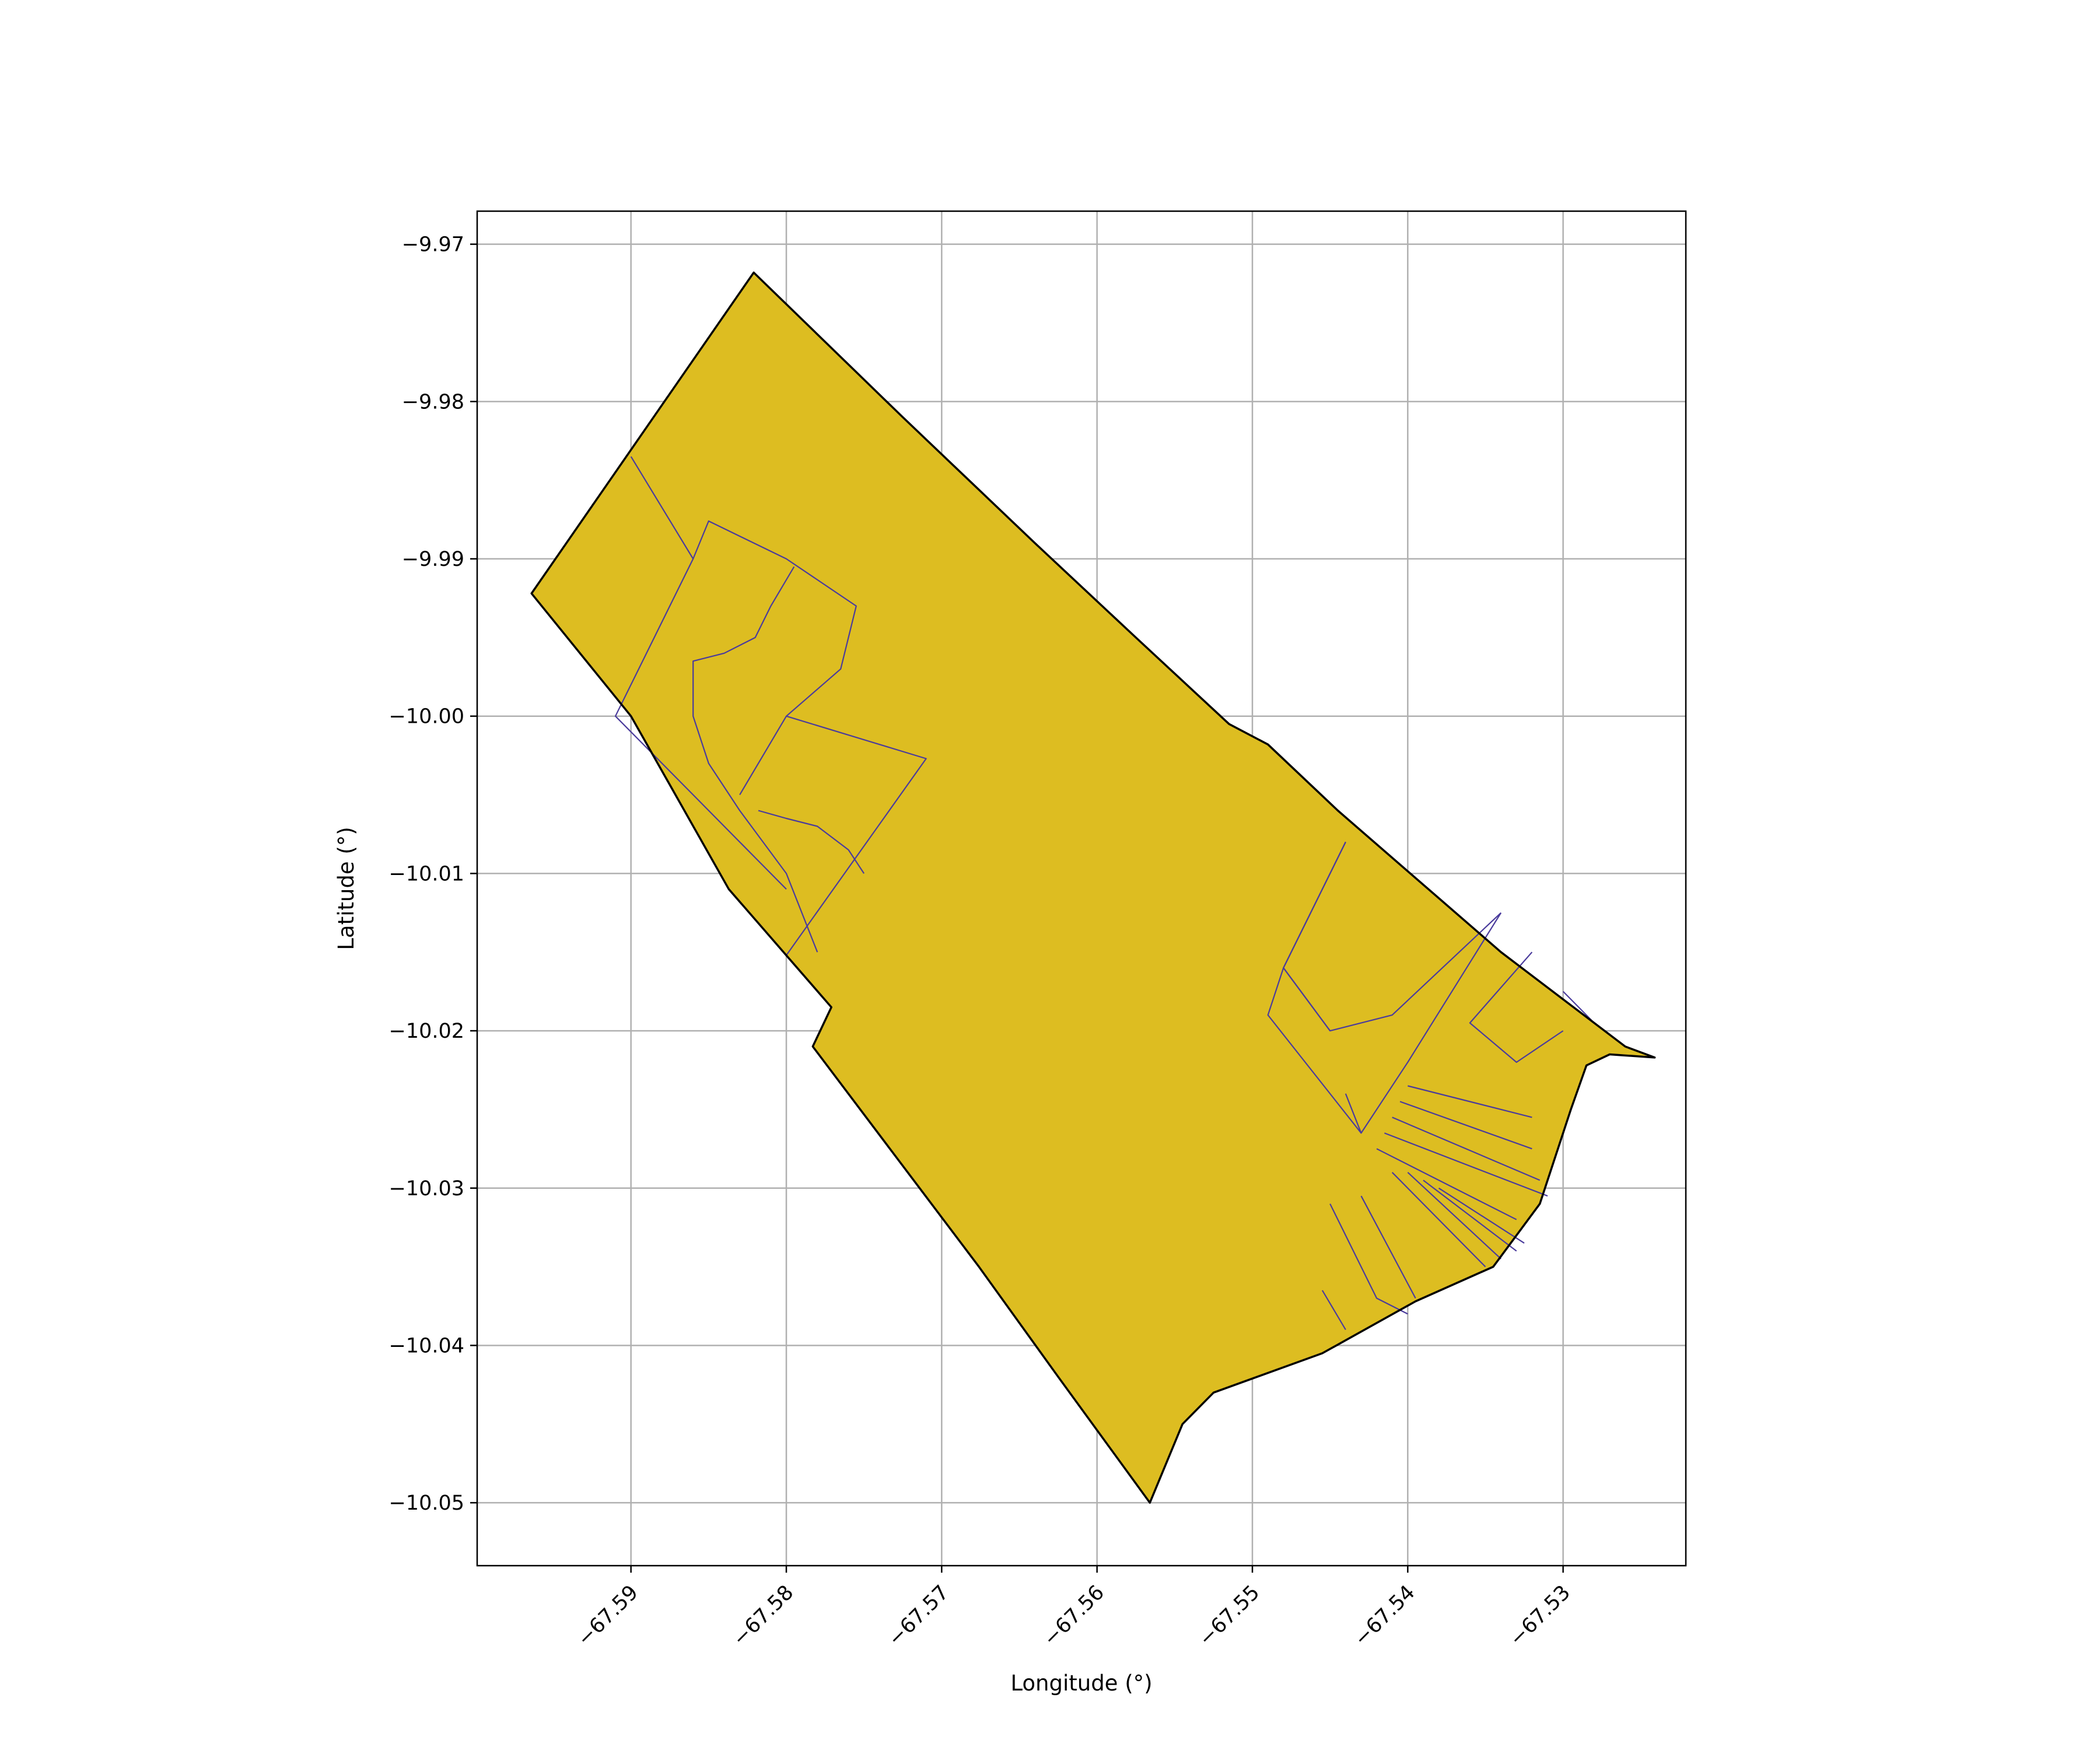  What do you see at coordinates (426, 874) in the screenshot?
I see `y-tick-label: −10.01` at bounding box center [426, 874].